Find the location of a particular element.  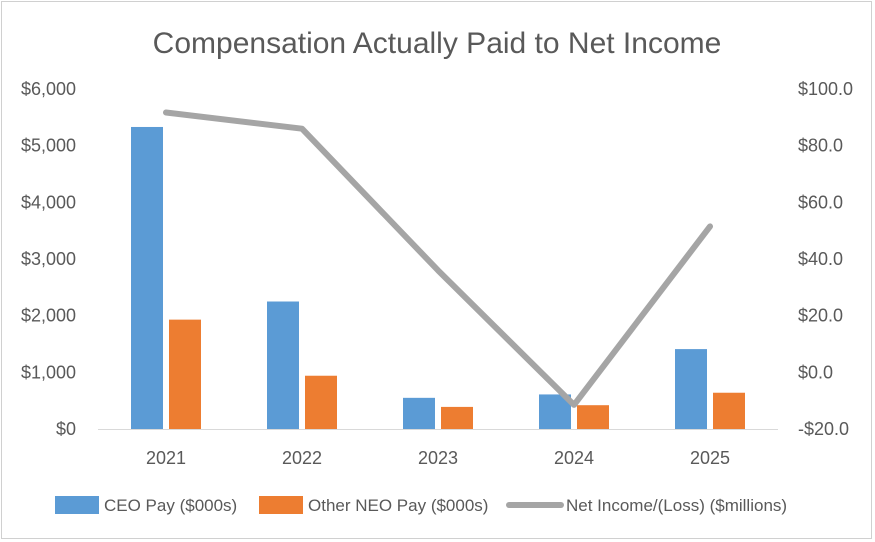

y-left-tick-label: $3,000 is located at coordinates (48, 259).